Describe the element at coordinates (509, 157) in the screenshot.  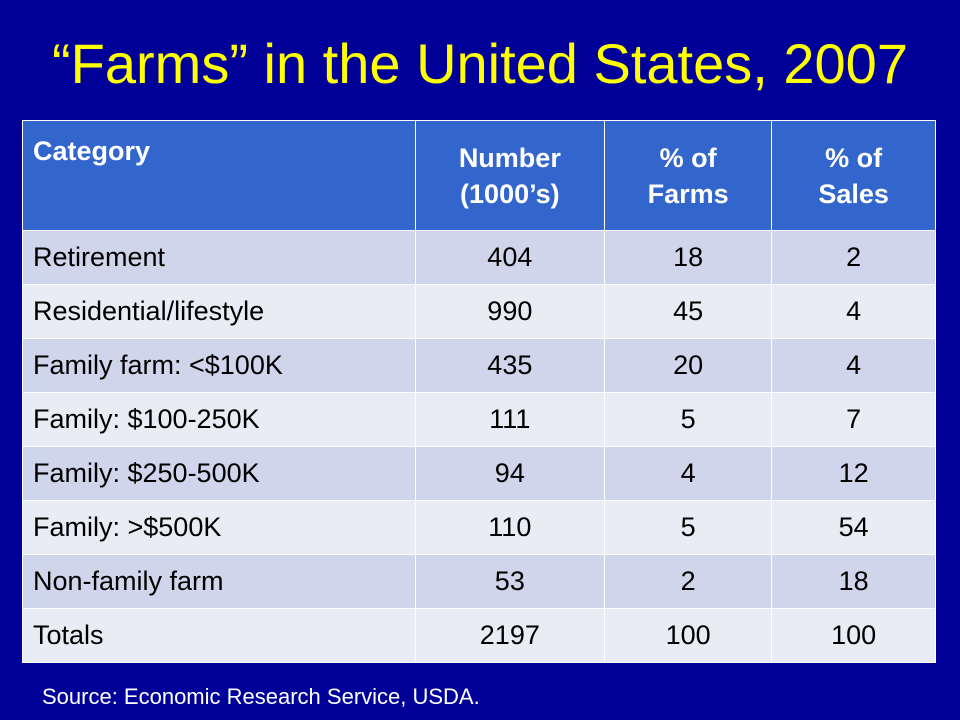
I see `header-number-line1: Number` at that location.